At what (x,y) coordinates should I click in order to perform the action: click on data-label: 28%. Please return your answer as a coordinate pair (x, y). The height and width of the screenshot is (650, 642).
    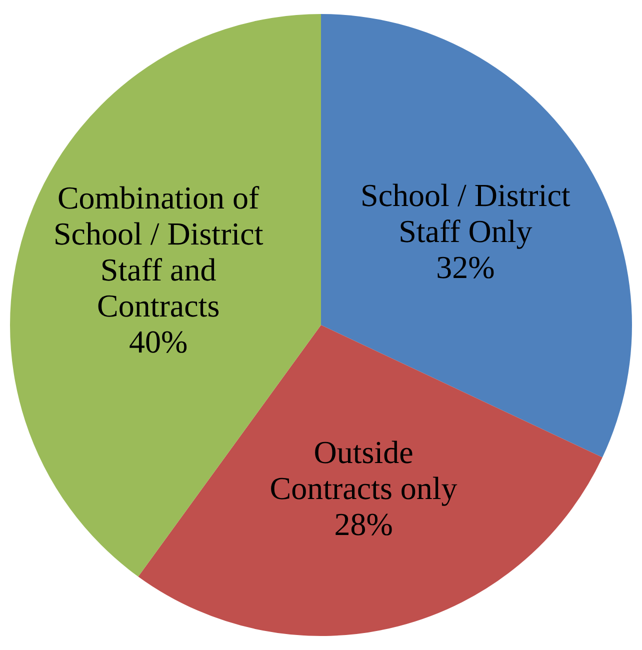
    Looking at the image, I should click on (363, 524).